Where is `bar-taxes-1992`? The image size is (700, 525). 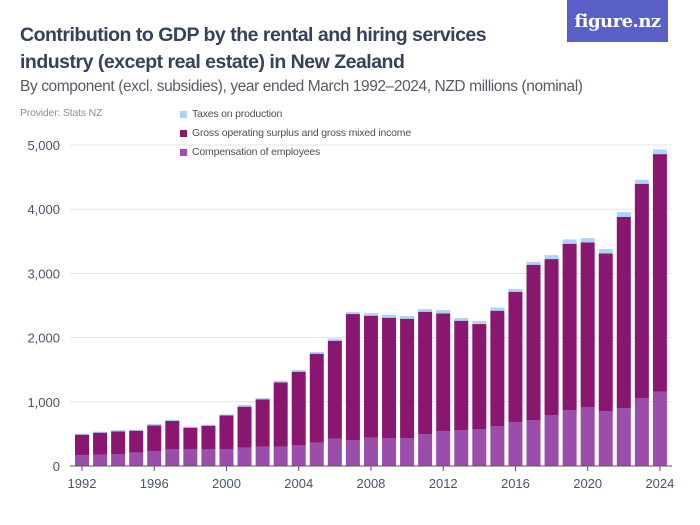
bar-taxes-1992 is located at coordinates (82, 434).